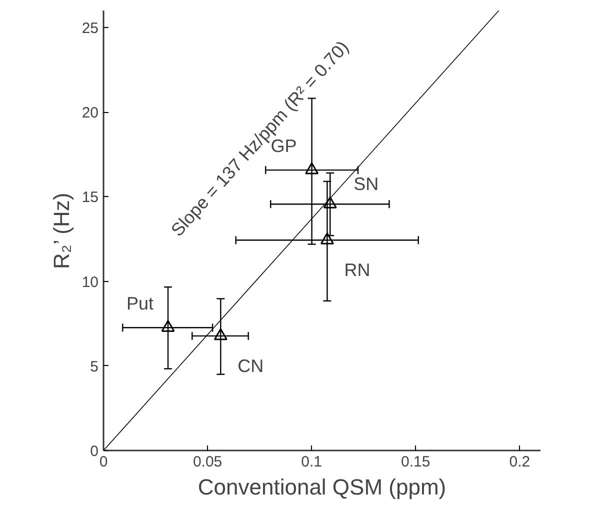 The height and width of the screenshot is (529, 597). Describe the element at coordinates (251, 366) in the screenshot. I see `annotation: CN` at that location.